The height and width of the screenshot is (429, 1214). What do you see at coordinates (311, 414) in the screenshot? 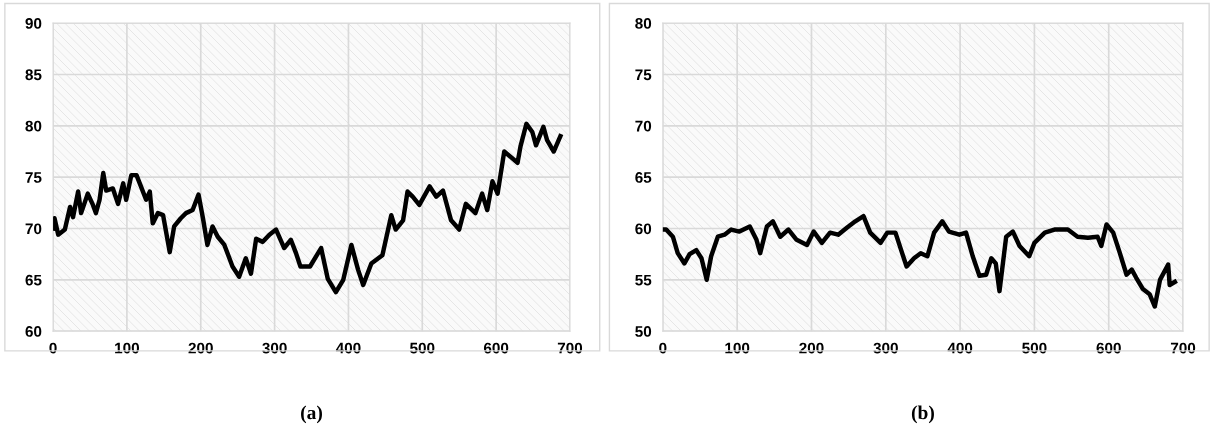
I see `text: (a)` at bounding box center [311, 414].